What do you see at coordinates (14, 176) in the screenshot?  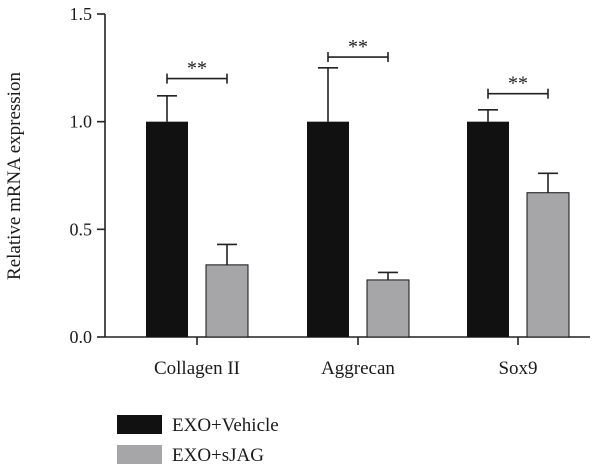 I see `y-axis-label: Relative mRNA expression` at bounding box center [14, 176].